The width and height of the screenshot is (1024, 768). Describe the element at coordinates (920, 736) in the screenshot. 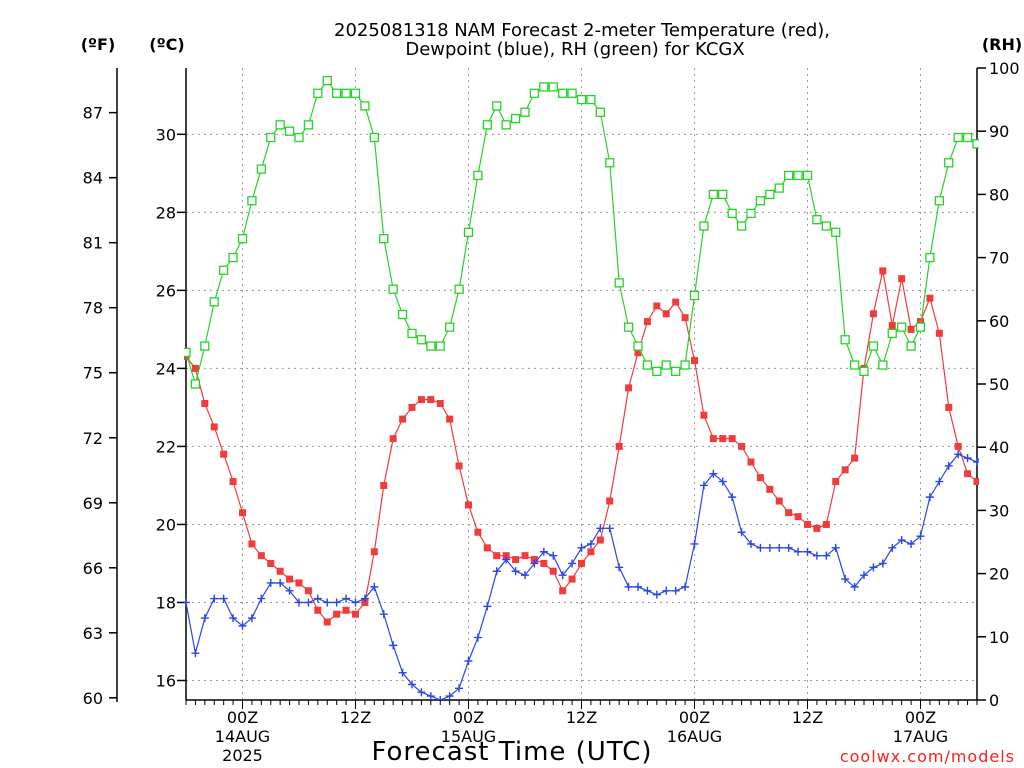

I see `x-tick-date-label: 17AUG` at that location.